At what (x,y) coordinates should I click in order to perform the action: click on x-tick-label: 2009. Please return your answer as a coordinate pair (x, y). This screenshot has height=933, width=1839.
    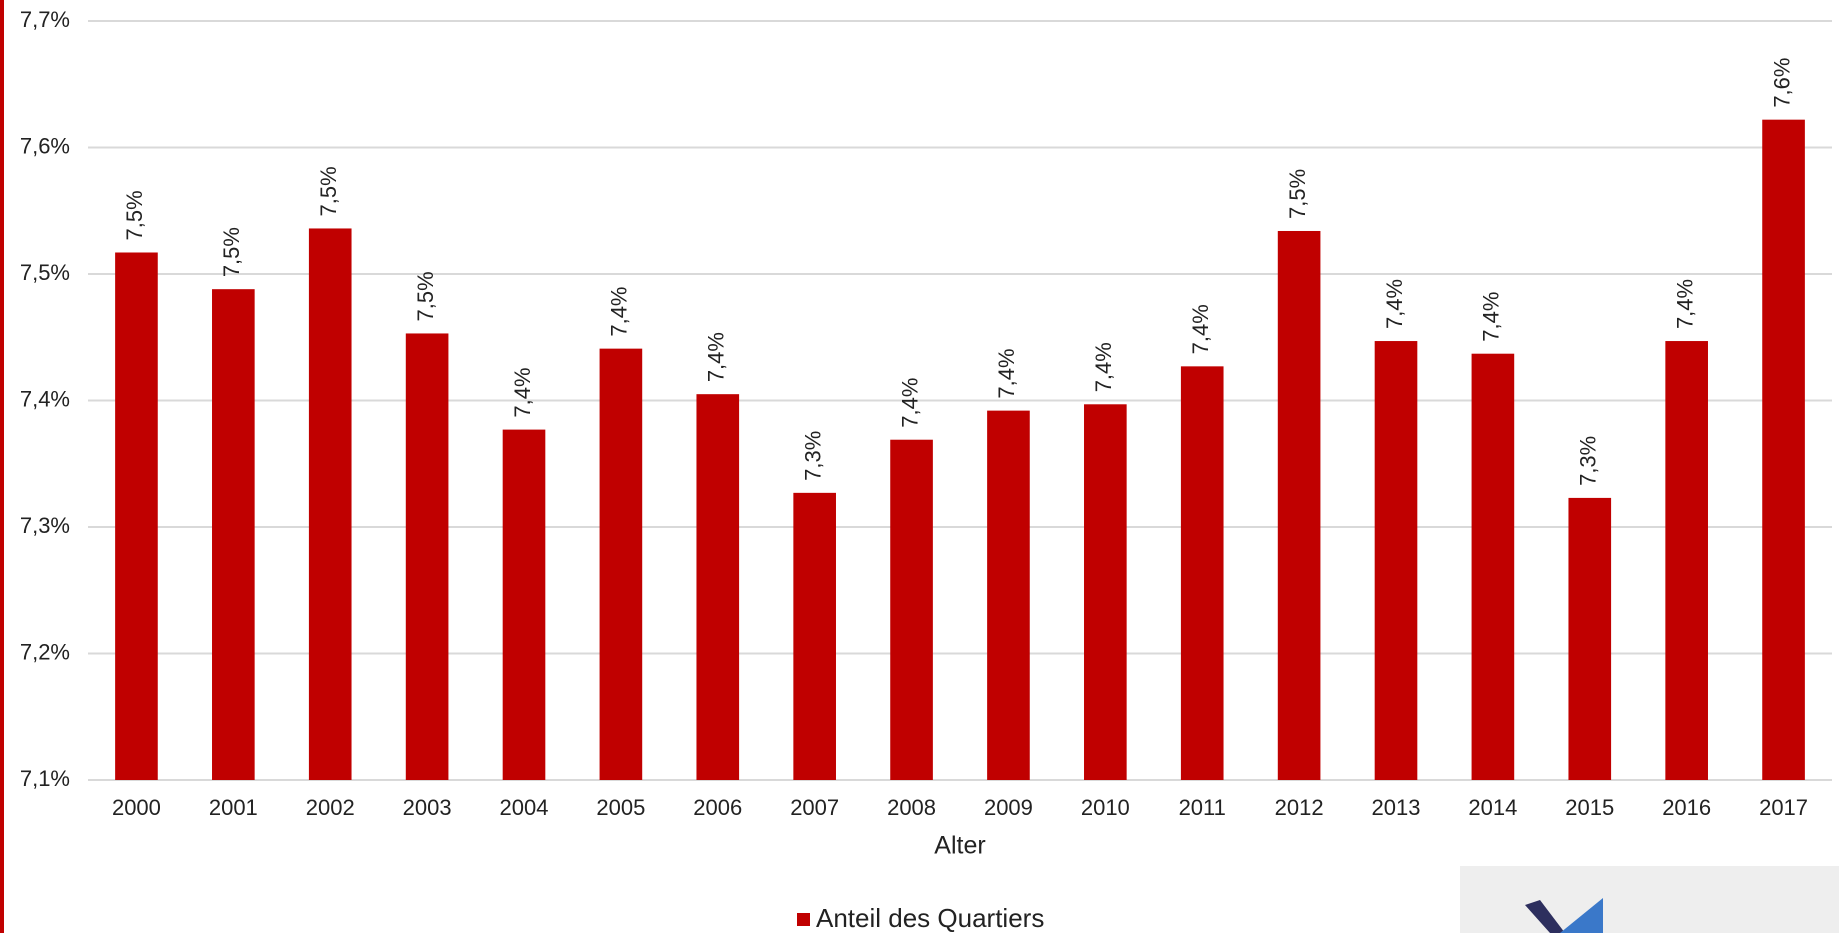
    Looking at the image, I should click on (1008, 807).